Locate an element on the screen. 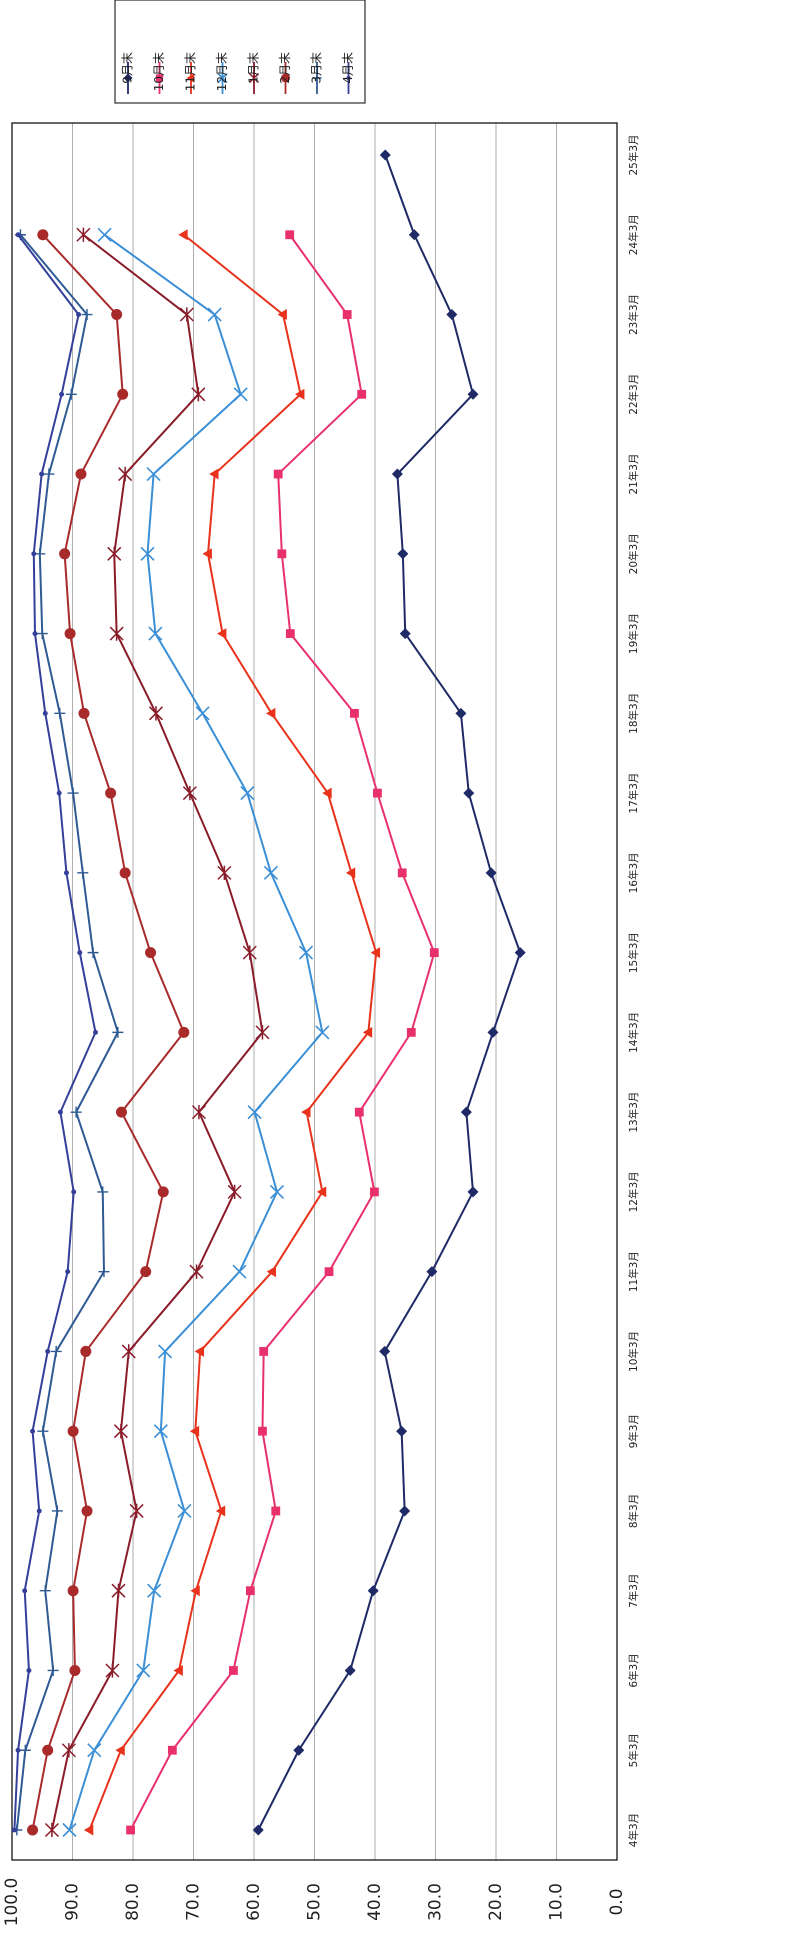 This screenshot has height=1940, width=789. legend-label: 12月末 is located at coordinates (222, 71).